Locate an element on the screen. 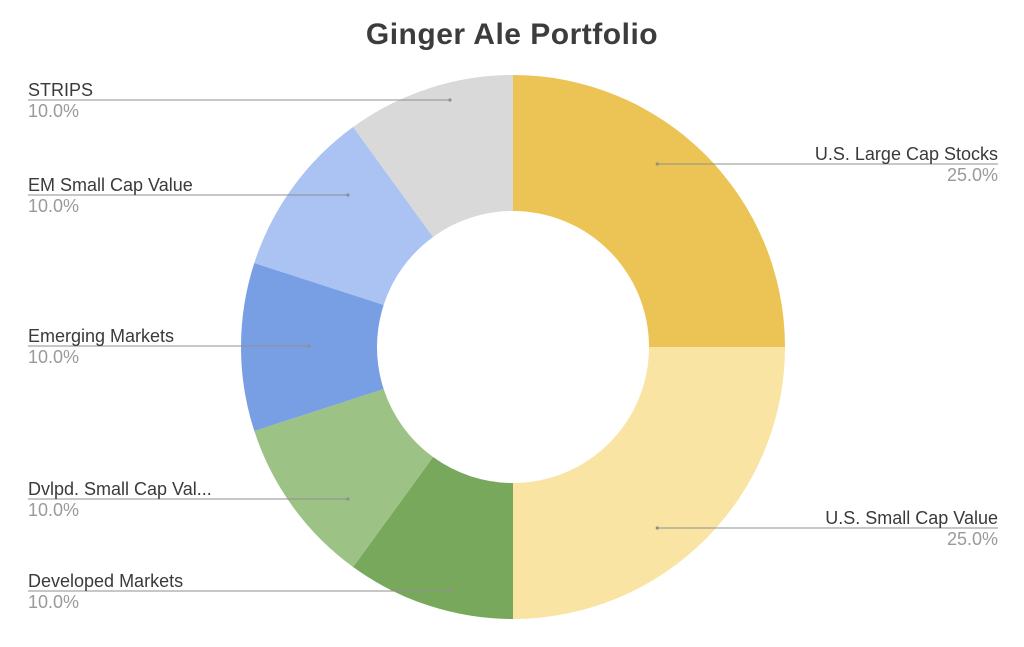 Image resolution: width=1024 pixels, height=647 pixels. slice-developed-markets is located at coordinates (433, 538).